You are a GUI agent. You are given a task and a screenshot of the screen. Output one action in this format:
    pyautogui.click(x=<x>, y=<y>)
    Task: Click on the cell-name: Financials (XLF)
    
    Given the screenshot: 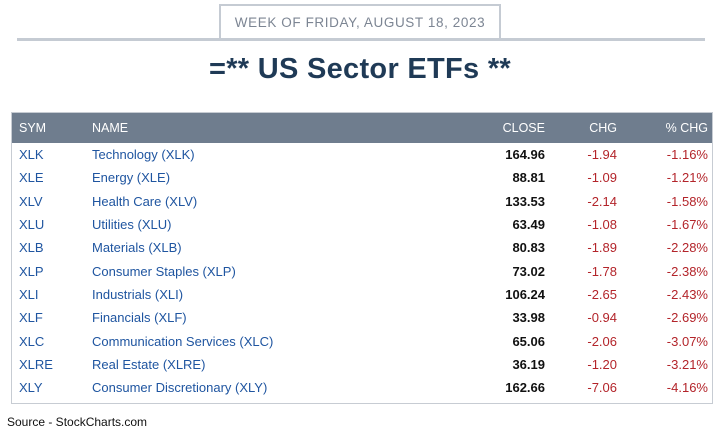 What is the action you would take?
    pyautogui.click(x=139, y=318)
    